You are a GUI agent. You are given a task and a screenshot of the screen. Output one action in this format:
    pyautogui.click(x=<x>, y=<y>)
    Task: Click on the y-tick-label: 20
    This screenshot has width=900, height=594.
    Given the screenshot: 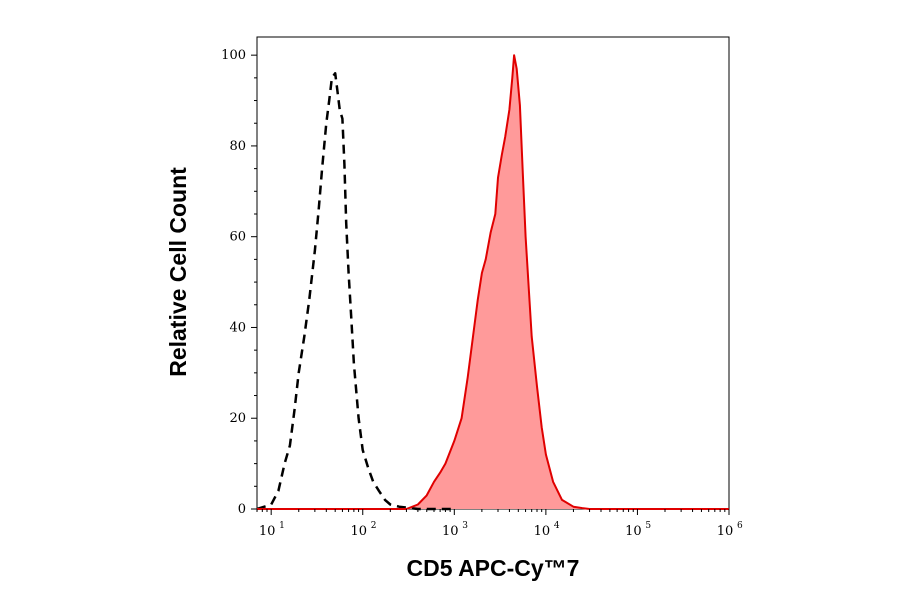 What is the action you would take?
    pyautogui.click(x=237, y=418)
    